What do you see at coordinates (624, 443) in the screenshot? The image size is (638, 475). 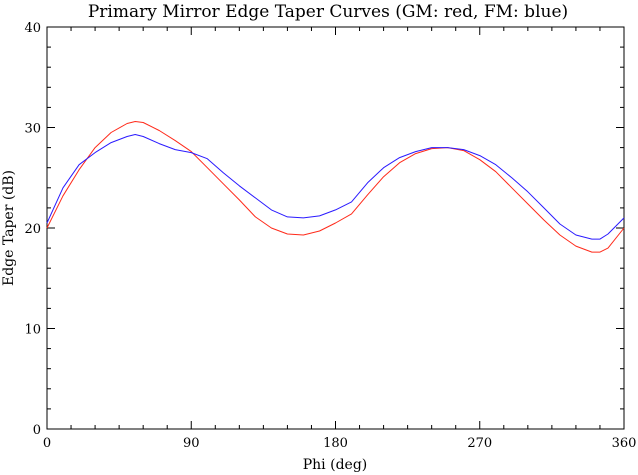 I see `x-tick-label: 360` at bounding box center [624, 443].